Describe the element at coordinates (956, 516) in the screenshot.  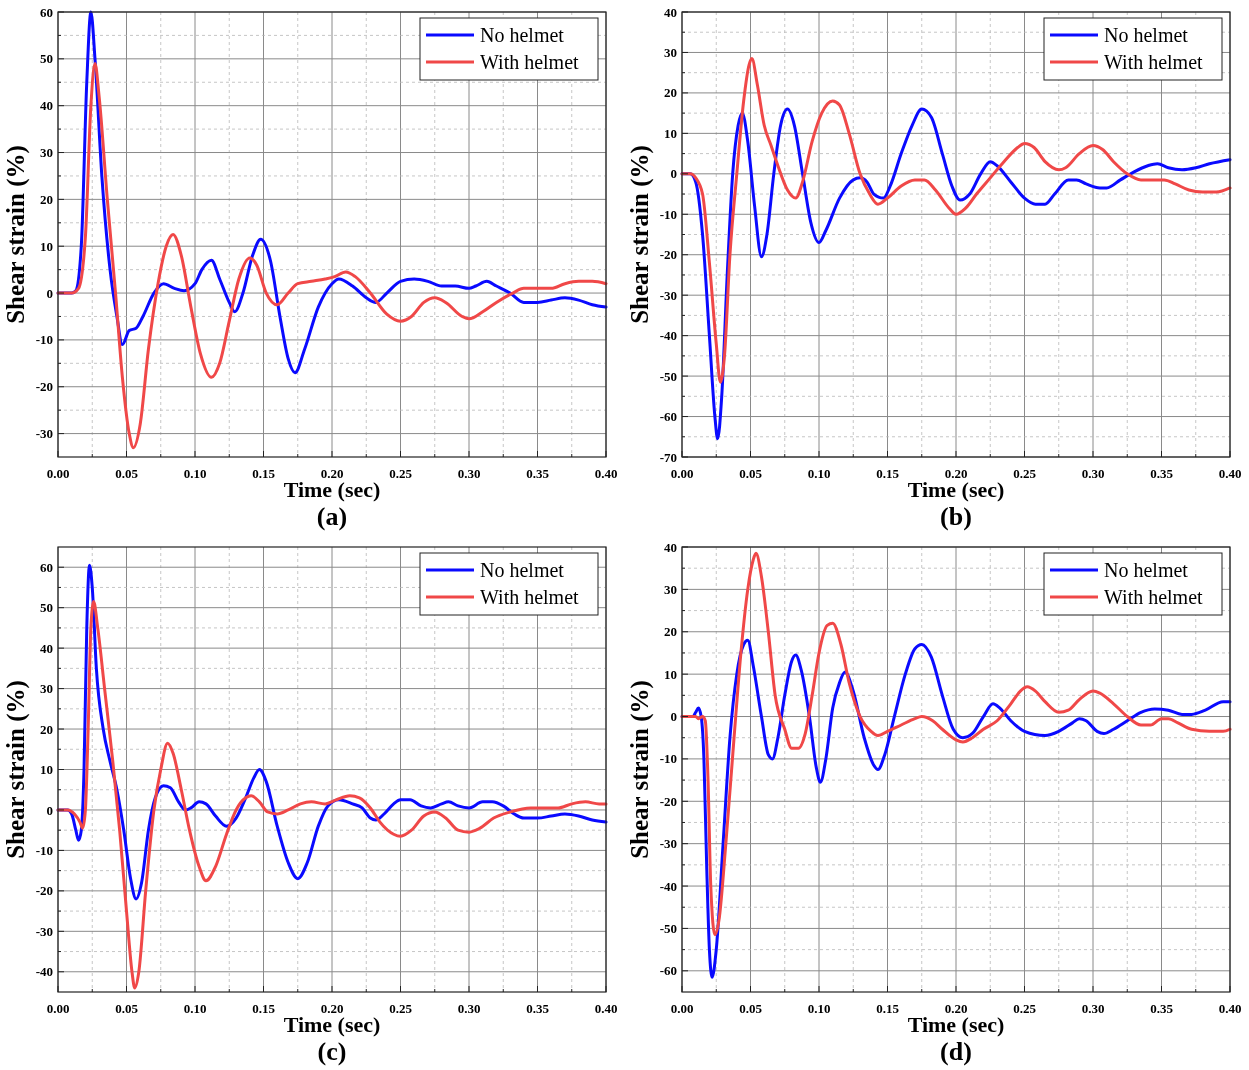
I see `text: (b)` at that location.